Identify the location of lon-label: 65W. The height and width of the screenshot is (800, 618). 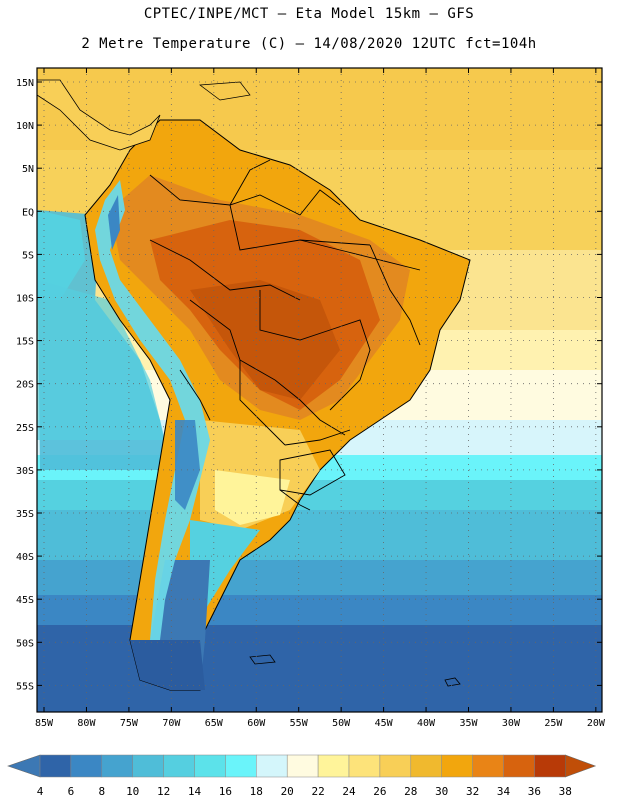
(214, 723).